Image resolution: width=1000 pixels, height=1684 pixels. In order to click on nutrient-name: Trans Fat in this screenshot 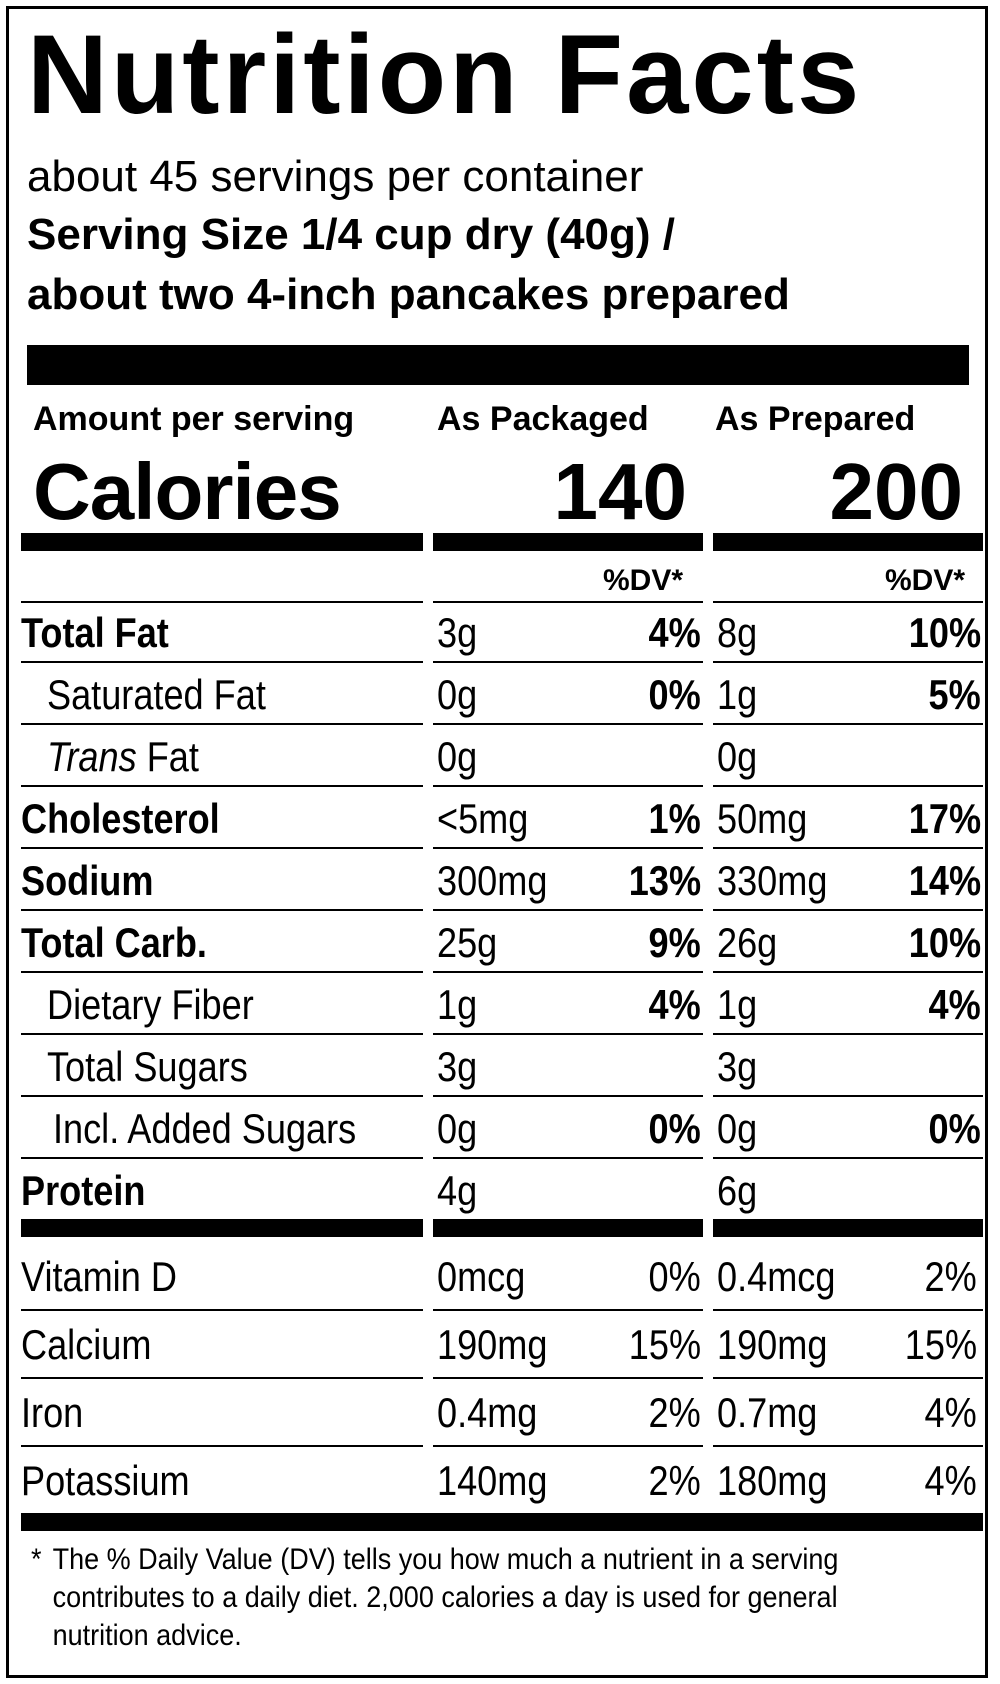, I will do `click(123, 757)`.